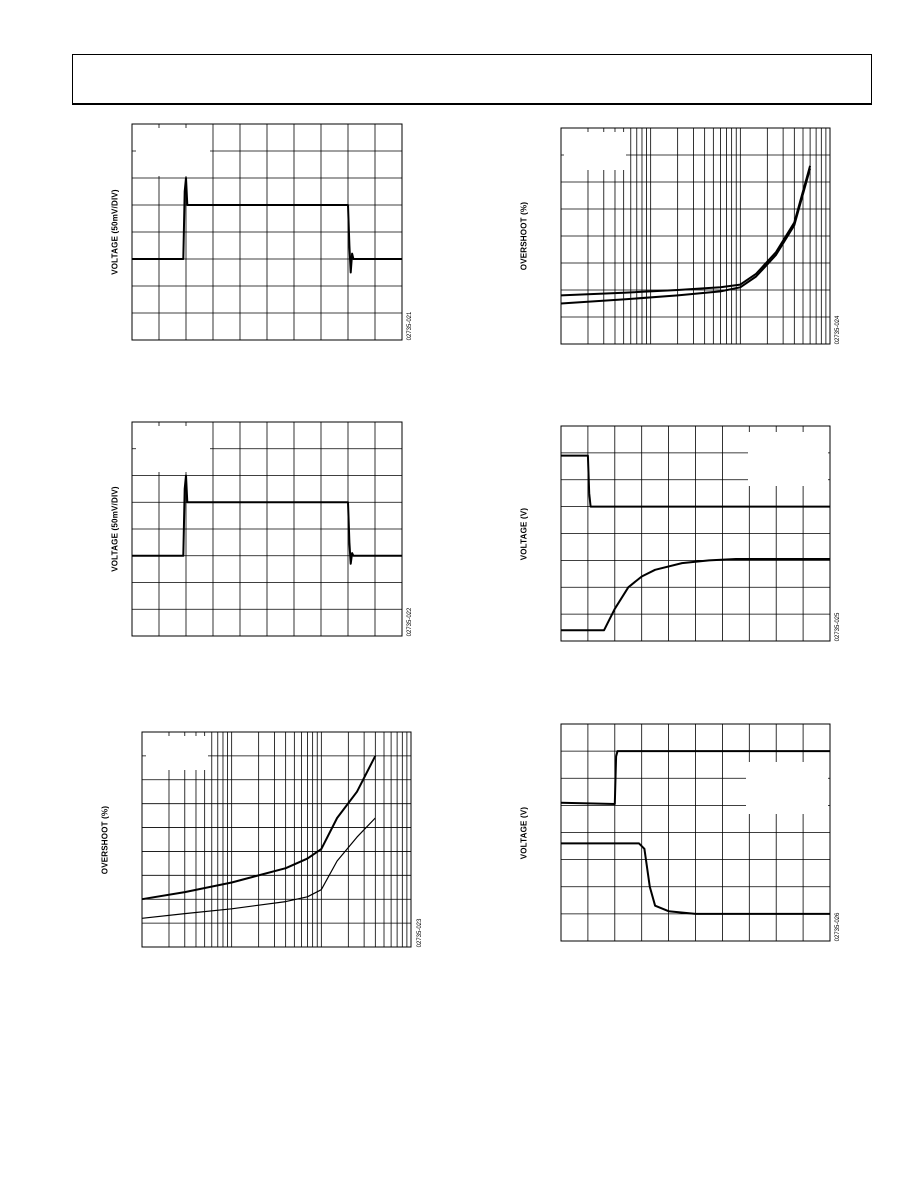 The width and height of the screenshot is (918, 1188). Describe the element at coordinates (838, 627) in the screenshot. I see `figure-id: 02735-025` at that location.